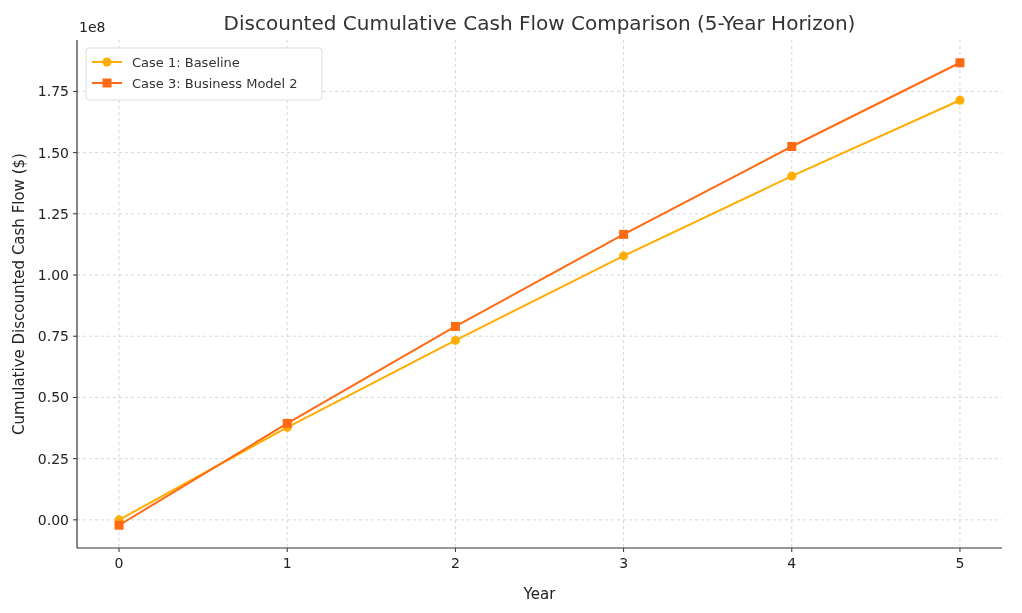 Image resolution: width=1022 pixels, height=613 pixels. I want to click on y-tick-label: 0.50, so click(53, 397).